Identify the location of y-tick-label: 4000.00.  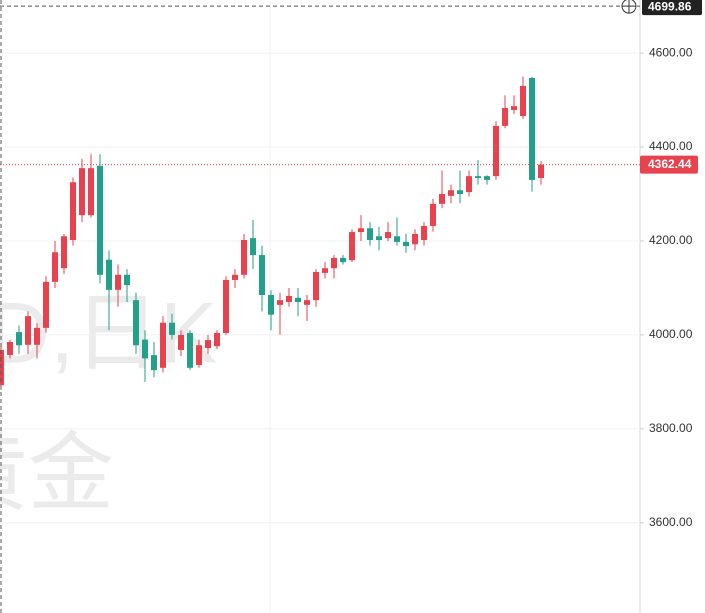
(671, 334).